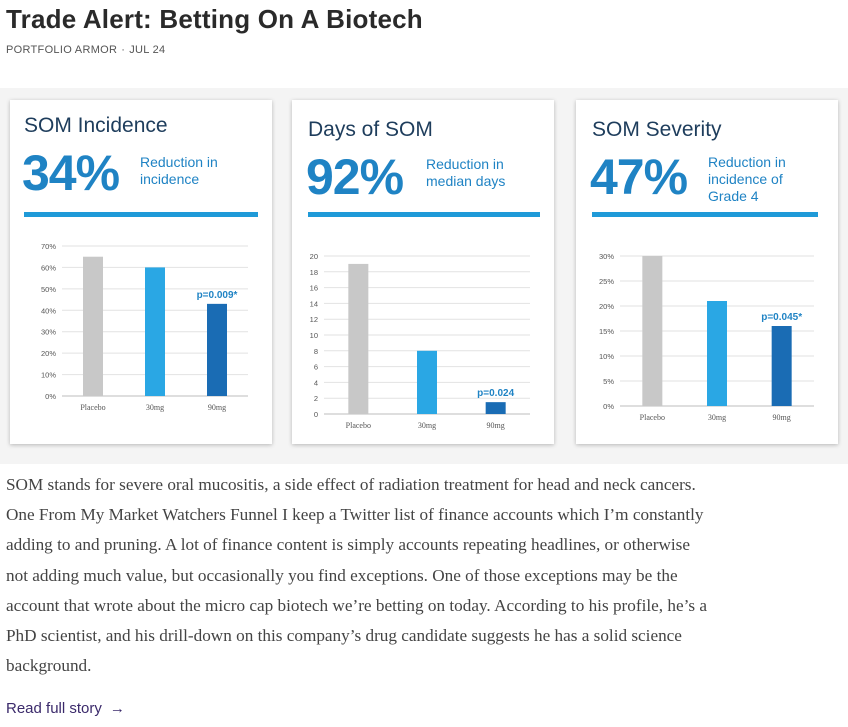  I want to click on p-value-annotation: p=0.009*, so click(217, 295).